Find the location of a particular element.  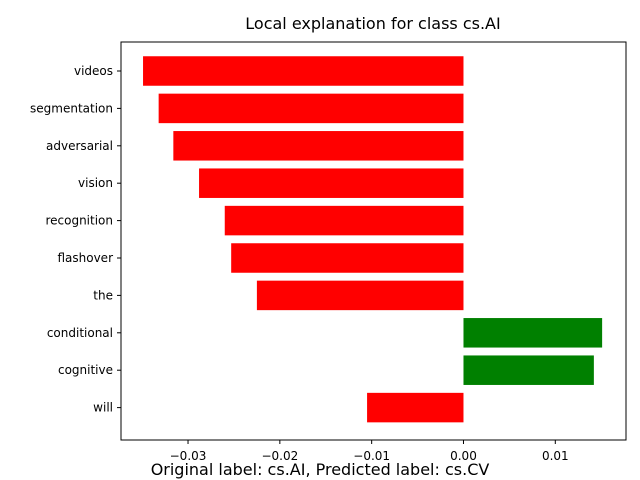

y-tick-label: segmentation is located at coordinates (71, 108).